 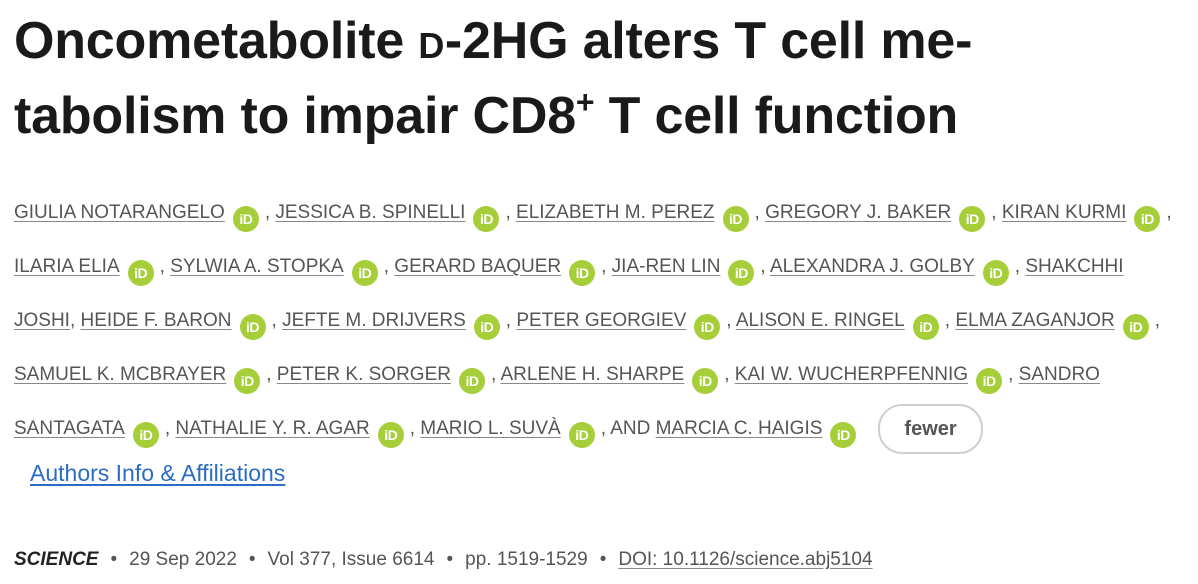 What do you see at coordinates (363, 374) in the screenshot?
I see `author-name: PETER K. SORGER` at bounding box center [363, 374].